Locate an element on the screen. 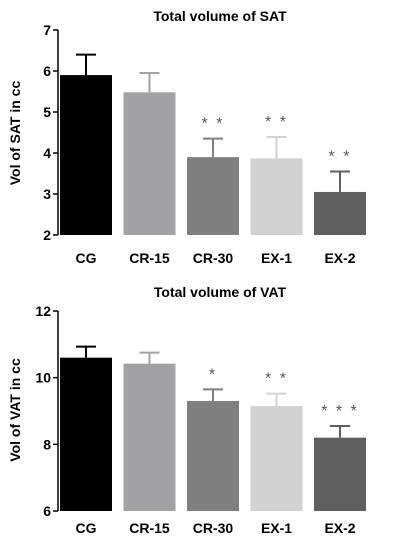 This screenshot has height=545, width=400. sat-significance-marks: * * * * * * is located at coordinates (277, 139).